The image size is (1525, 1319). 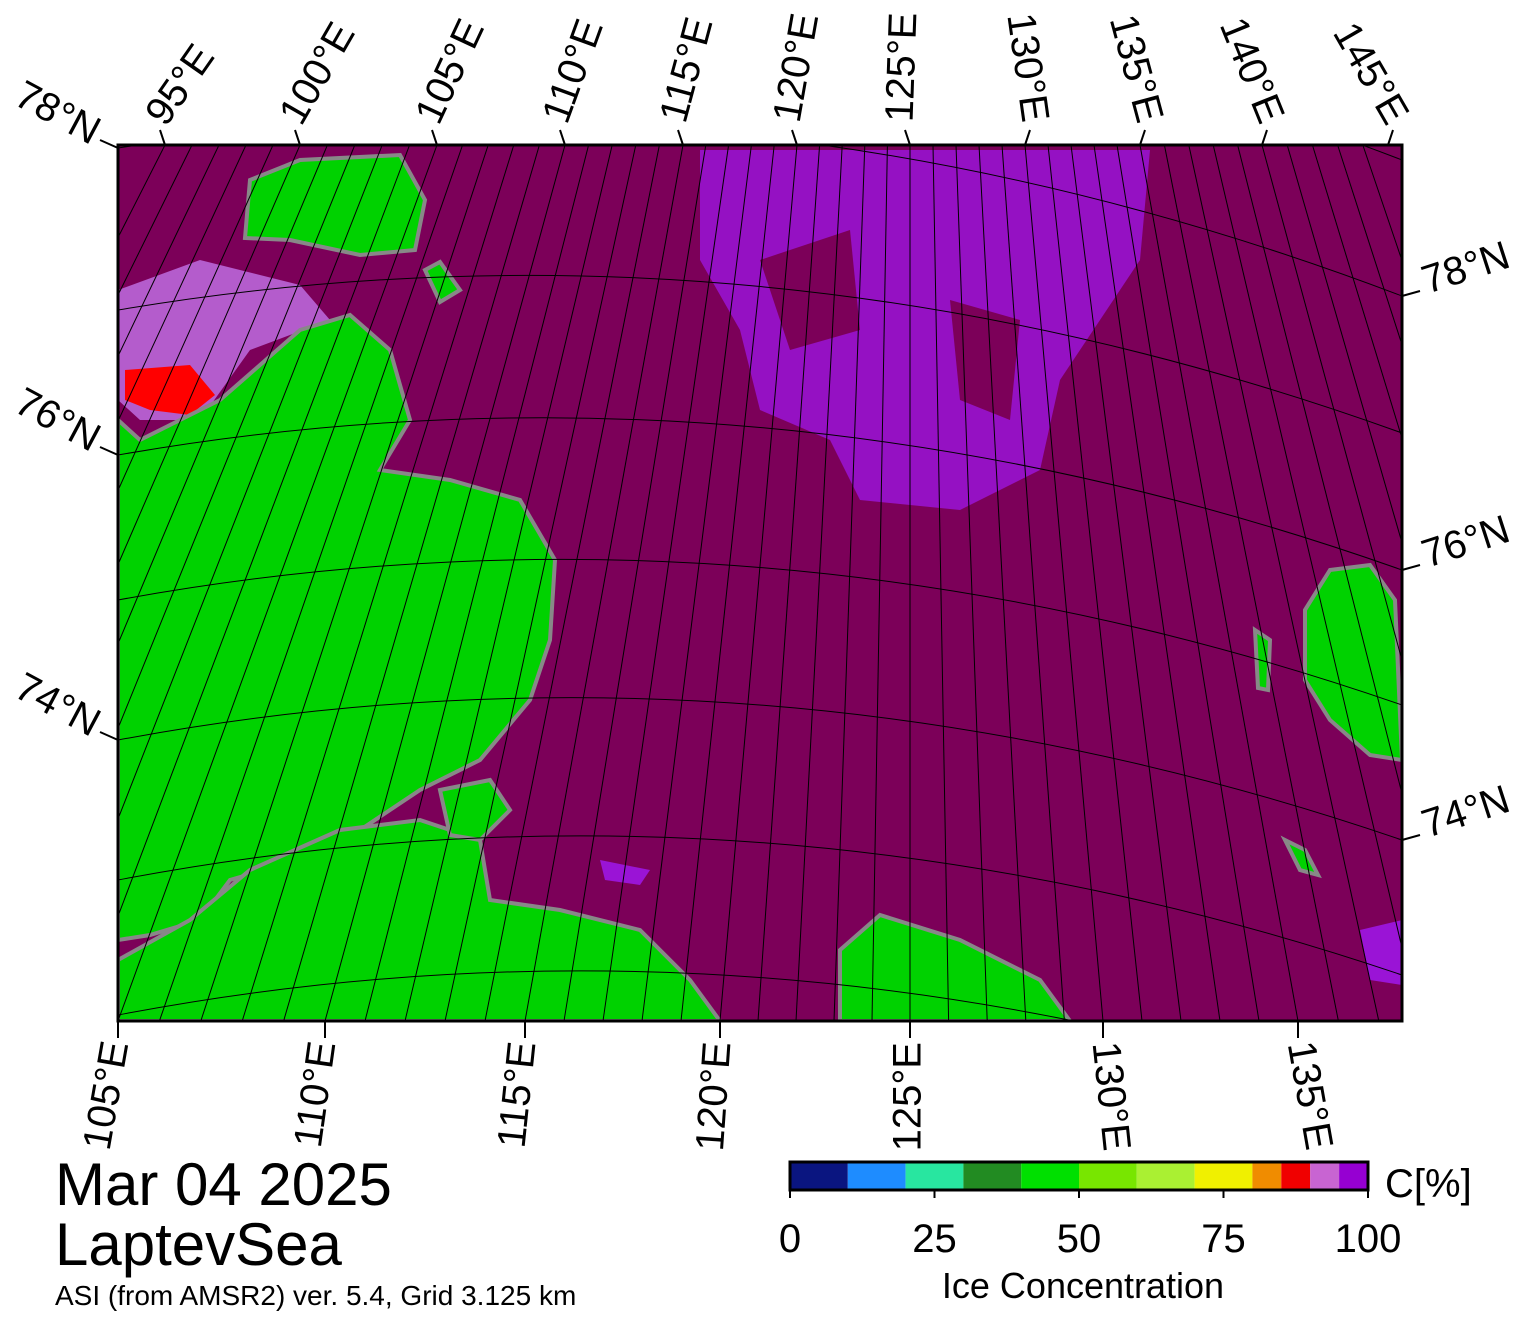 I want to click on top-label: 105°E, so click(x=450, y=72).